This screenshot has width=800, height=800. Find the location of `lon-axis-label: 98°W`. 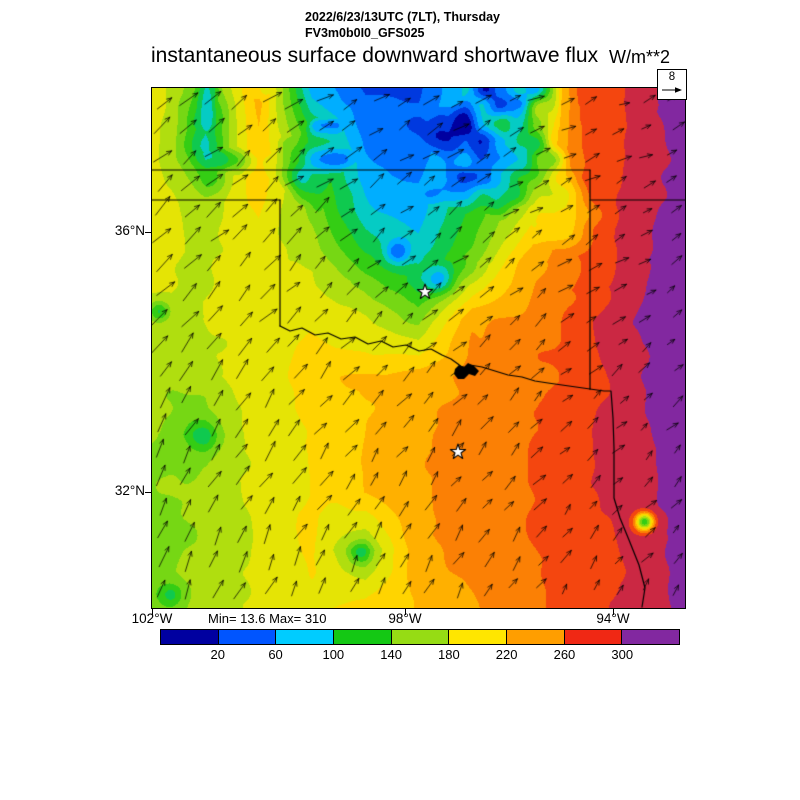

lon-axis-label: 98°W is located at coordinates (405, 618).